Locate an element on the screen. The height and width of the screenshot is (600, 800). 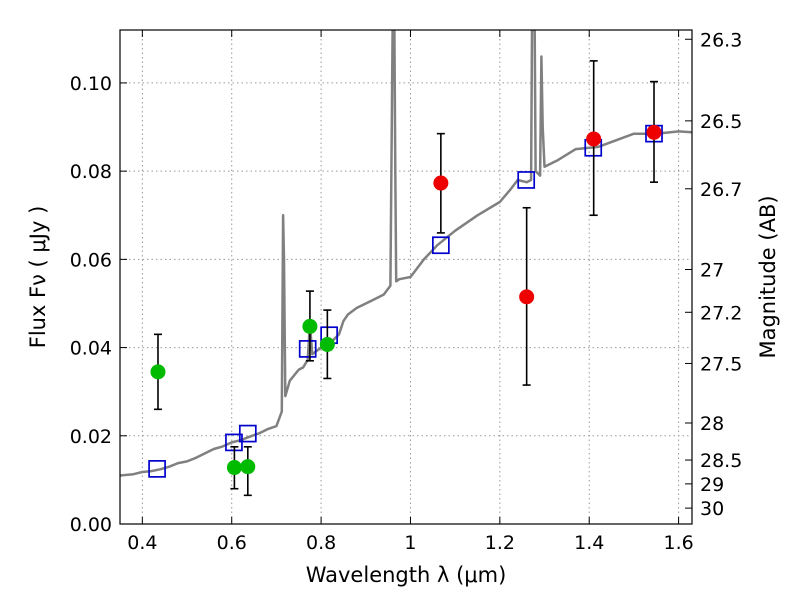
y2-tick-label: 27 is located at coordinates (712, 271).